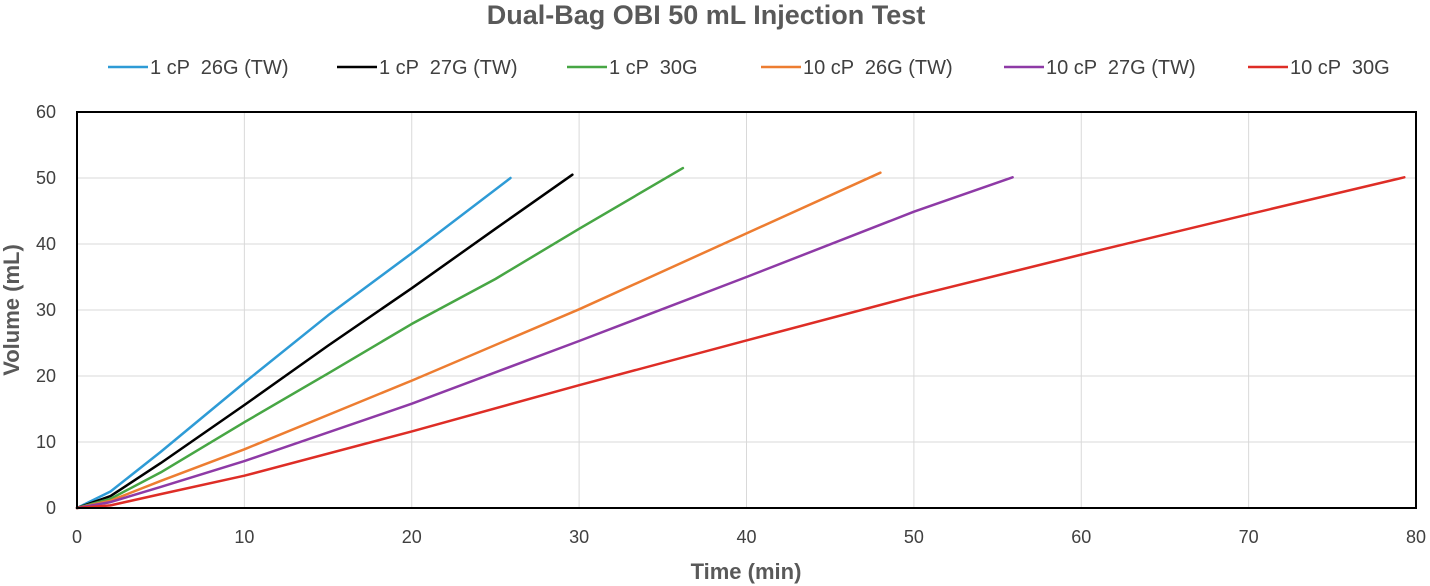  What do you see at coordinates (1249, 537) in the screenshot?
I see `x-tick-label: 70` at bounding box center [1249, 537].